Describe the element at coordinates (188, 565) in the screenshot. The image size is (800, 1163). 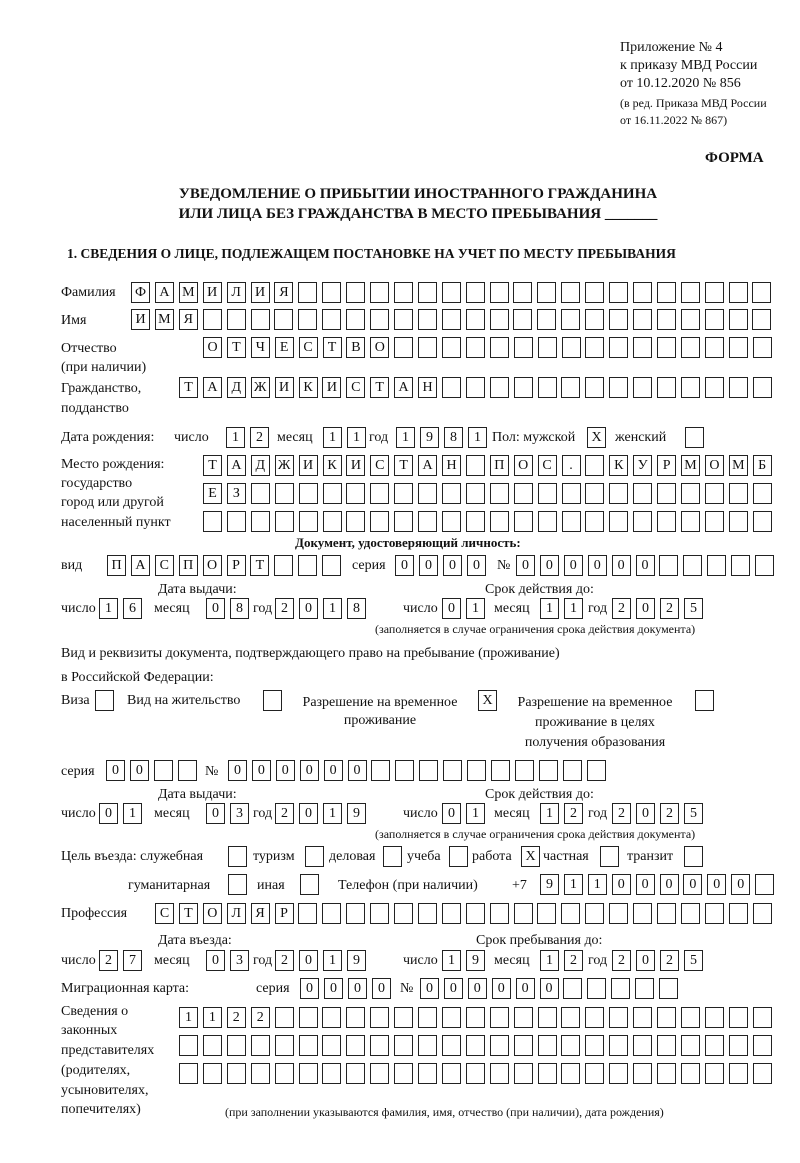
I see `doc-kind-cell: П` at that location.